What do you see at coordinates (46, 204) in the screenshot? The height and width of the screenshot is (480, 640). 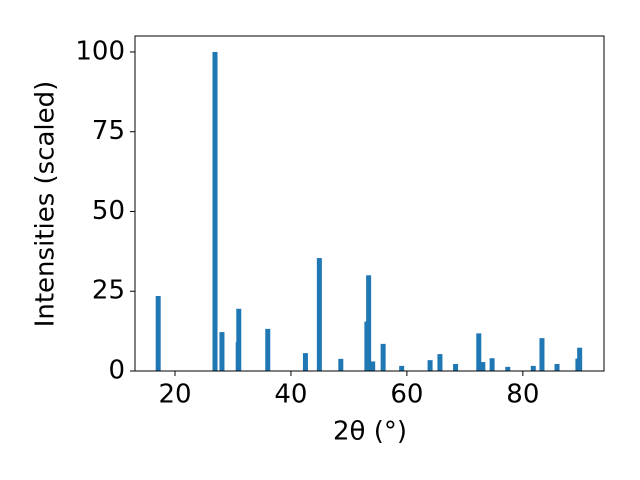 I see `y-axis-label: Intensities (scaled)` at bounding box center [46, 204].